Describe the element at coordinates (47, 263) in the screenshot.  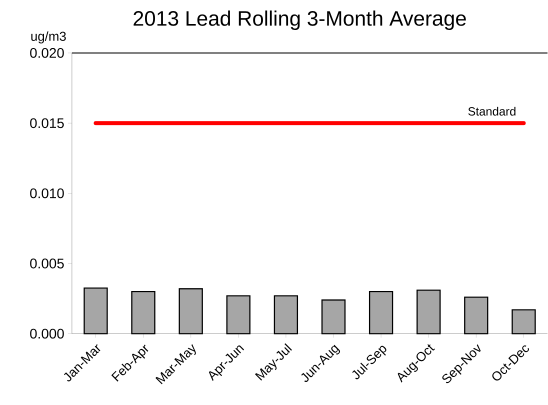
I see `y-tick-label: 0.005` at that location.